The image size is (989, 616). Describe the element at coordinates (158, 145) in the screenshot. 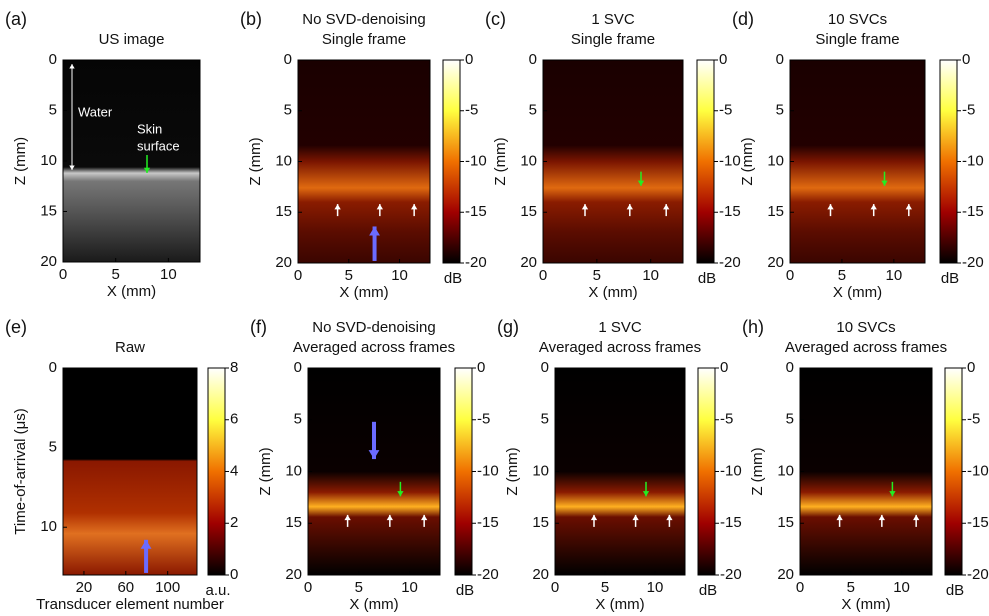

I see `annotation: surface` at that location.